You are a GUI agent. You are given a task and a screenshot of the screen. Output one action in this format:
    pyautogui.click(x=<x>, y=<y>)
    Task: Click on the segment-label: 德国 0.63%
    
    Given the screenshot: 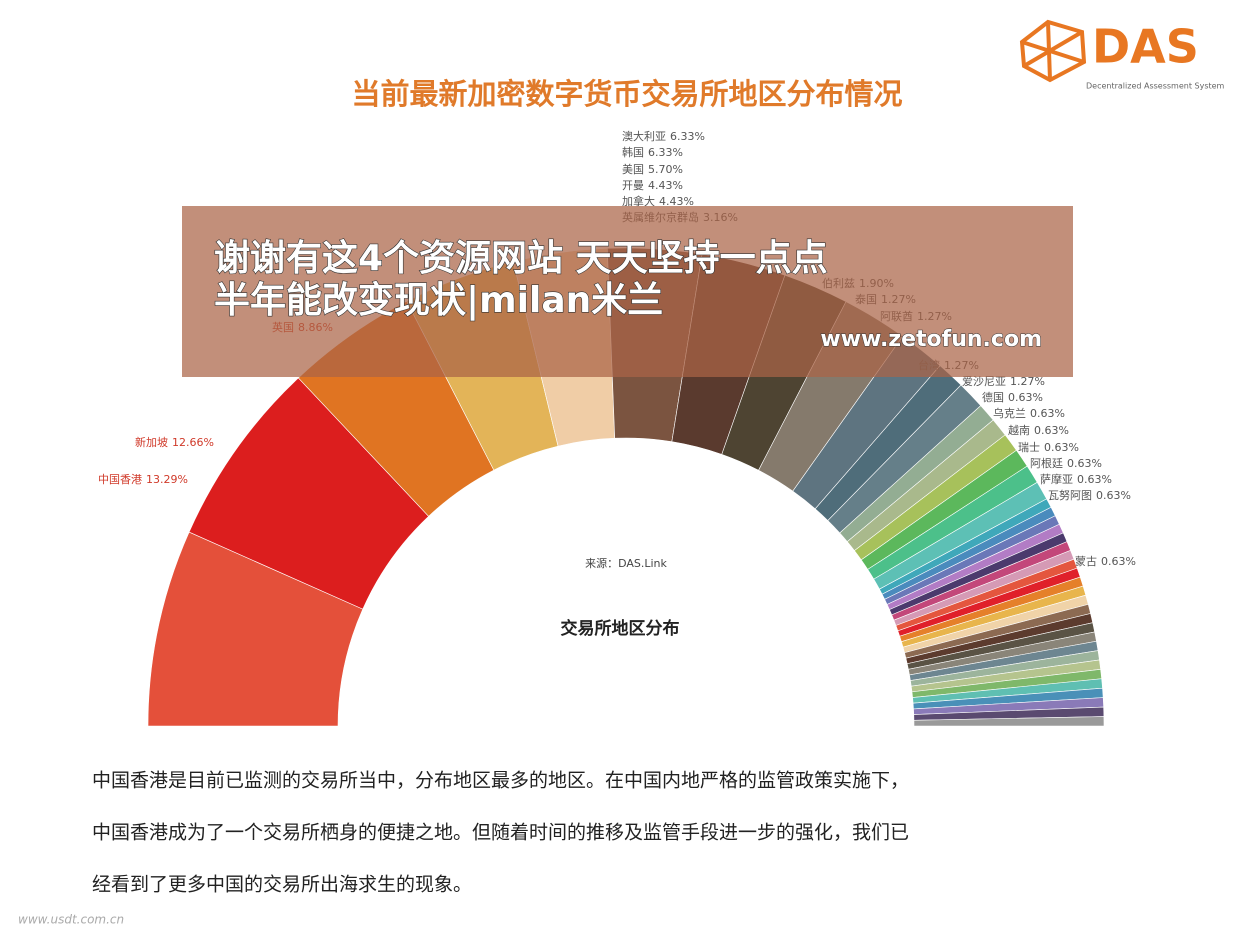 What is the action you would take?
    pyautogui.click(x=1012, y=397)
    